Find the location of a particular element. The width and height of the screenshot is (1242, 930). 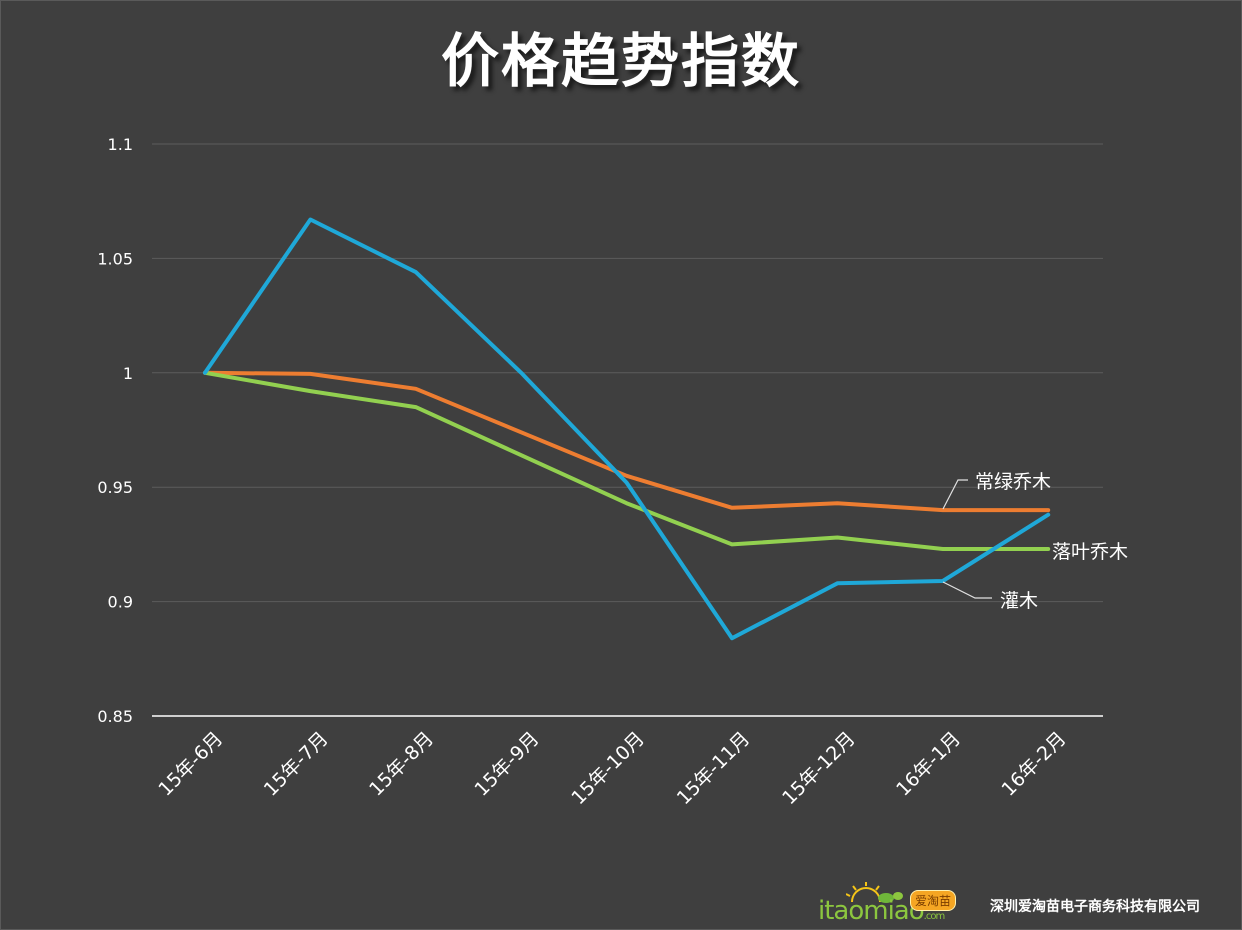

x-tick-label: 15年-6月 is located at coordinates (190, 764).